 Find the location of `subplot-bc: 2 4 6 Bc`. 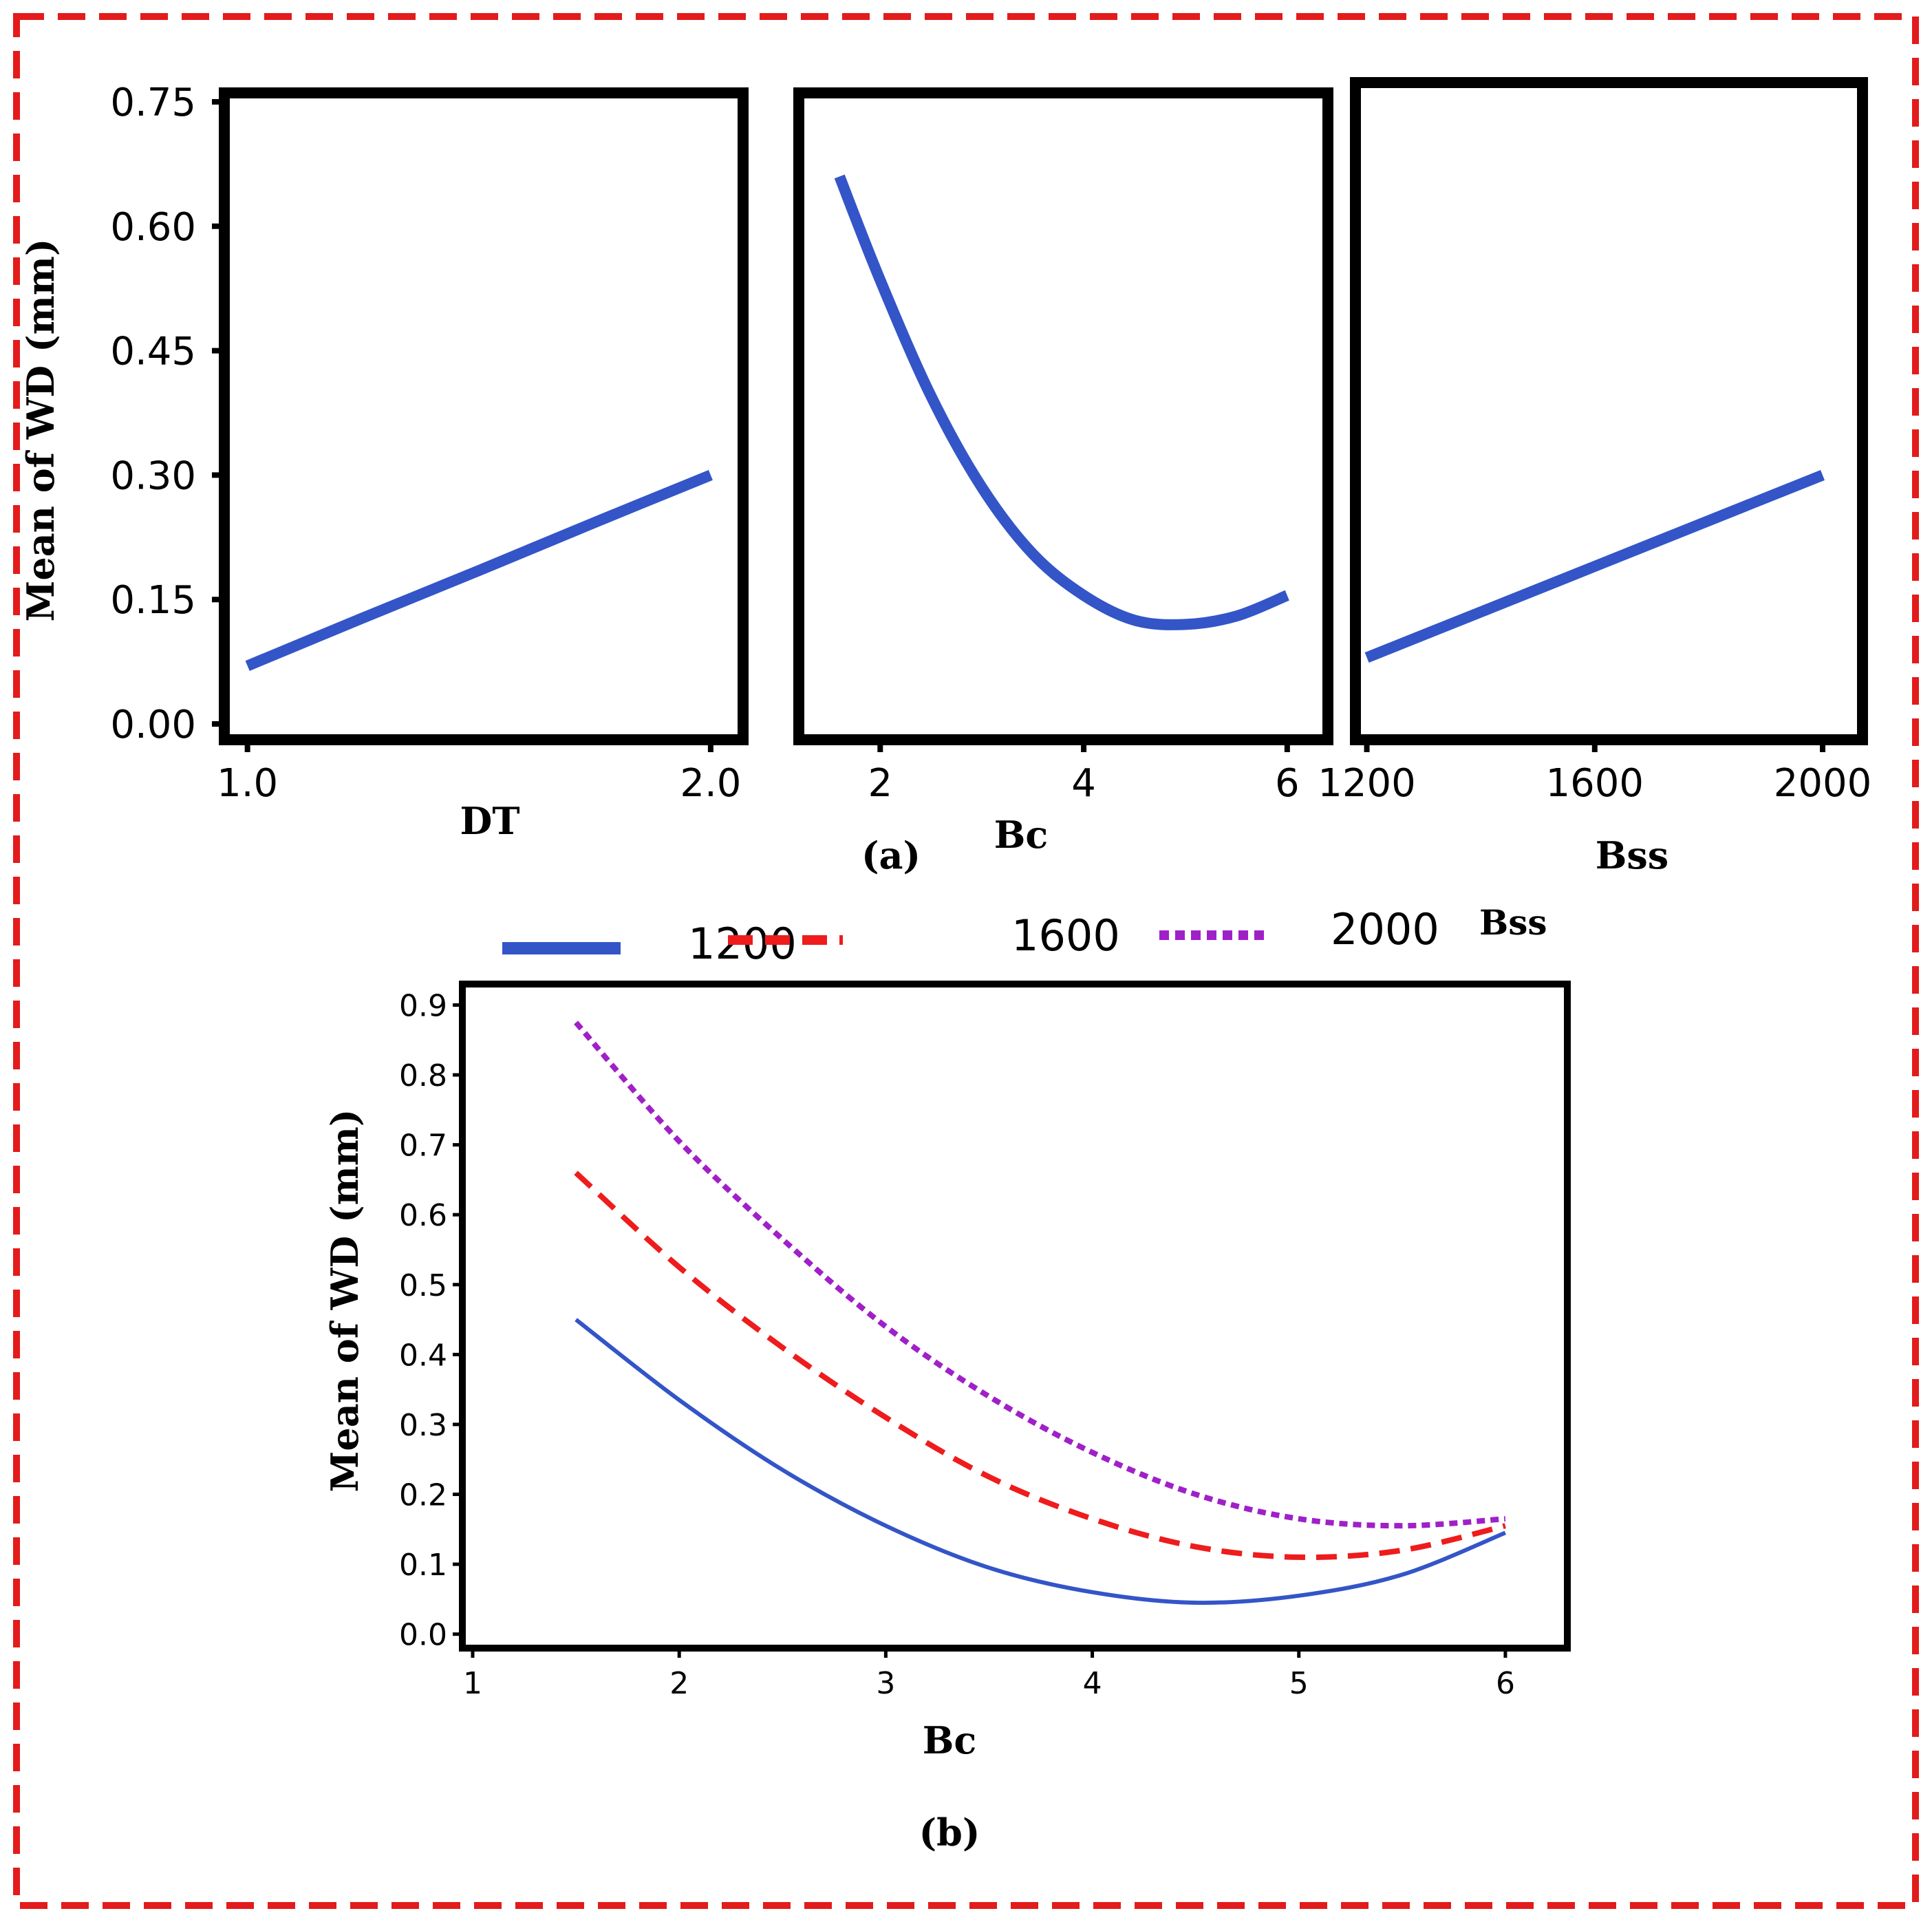

subplot-bc: 2 4 6 Bc is located at coordinates (1063, 472).